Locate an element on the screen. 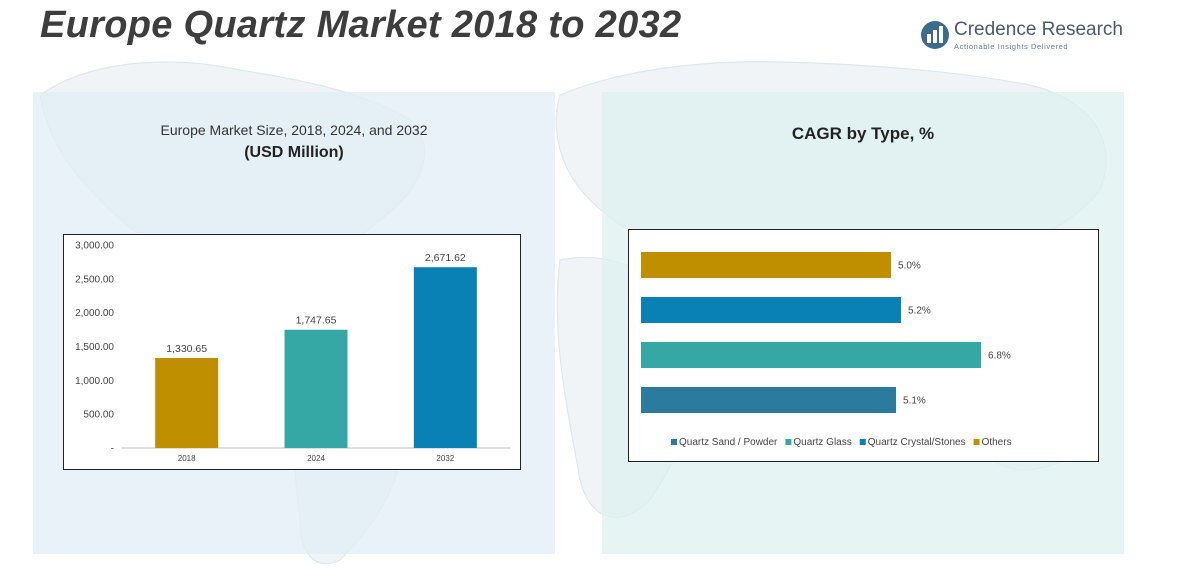  bar-chart-logo-icon is located at coordinates (935, 35).